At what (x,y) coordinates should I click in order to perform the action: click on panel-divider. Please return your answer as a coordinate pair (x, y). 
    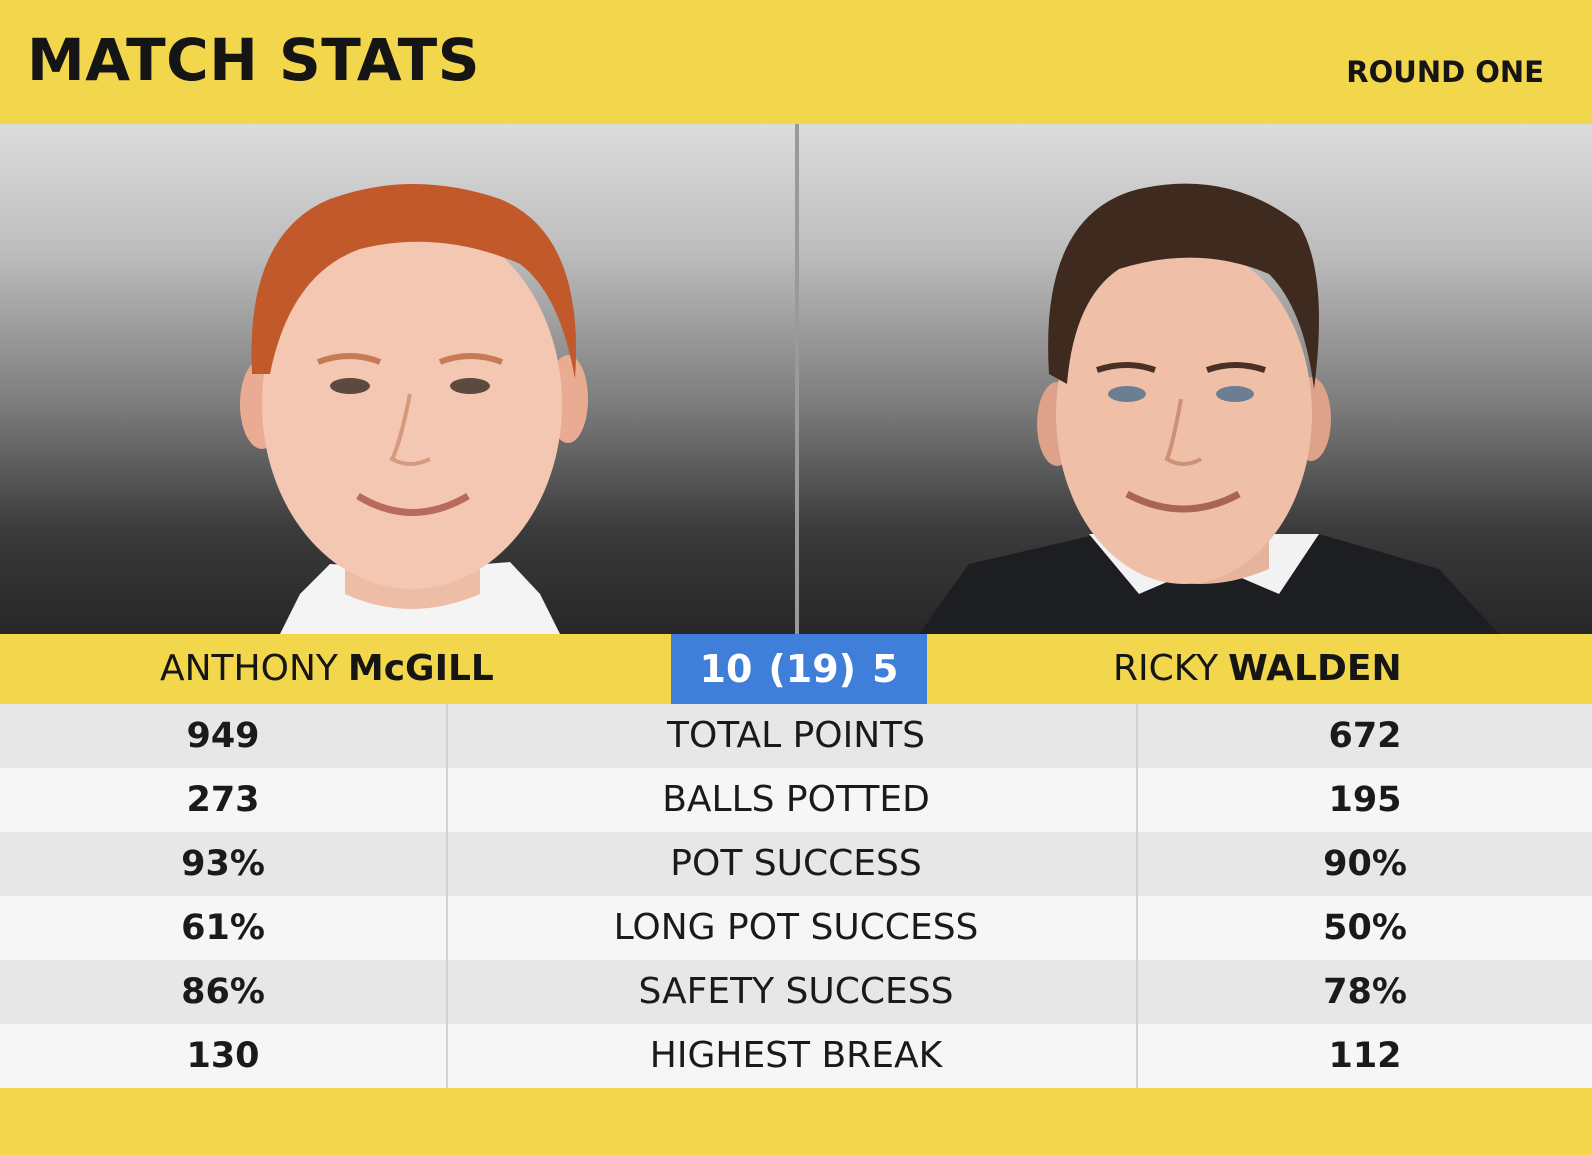
    Looking at the image, I should click on (797, 379).